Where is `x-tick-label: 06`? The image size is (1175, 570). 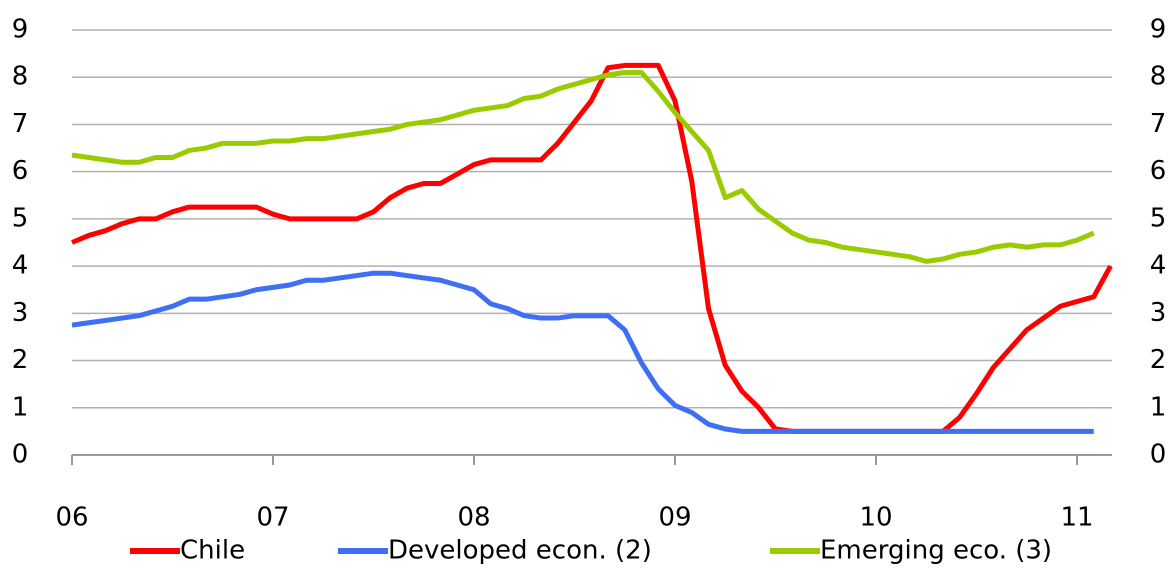
x-tick-label: 06 is located at coordinates (71, 518).